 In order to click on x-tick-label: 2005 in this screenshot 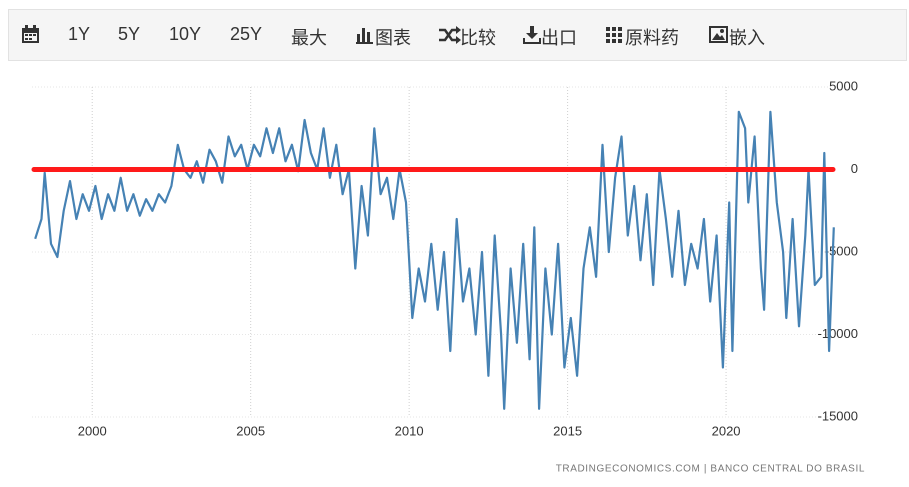, I will do `click(250, 430)`.